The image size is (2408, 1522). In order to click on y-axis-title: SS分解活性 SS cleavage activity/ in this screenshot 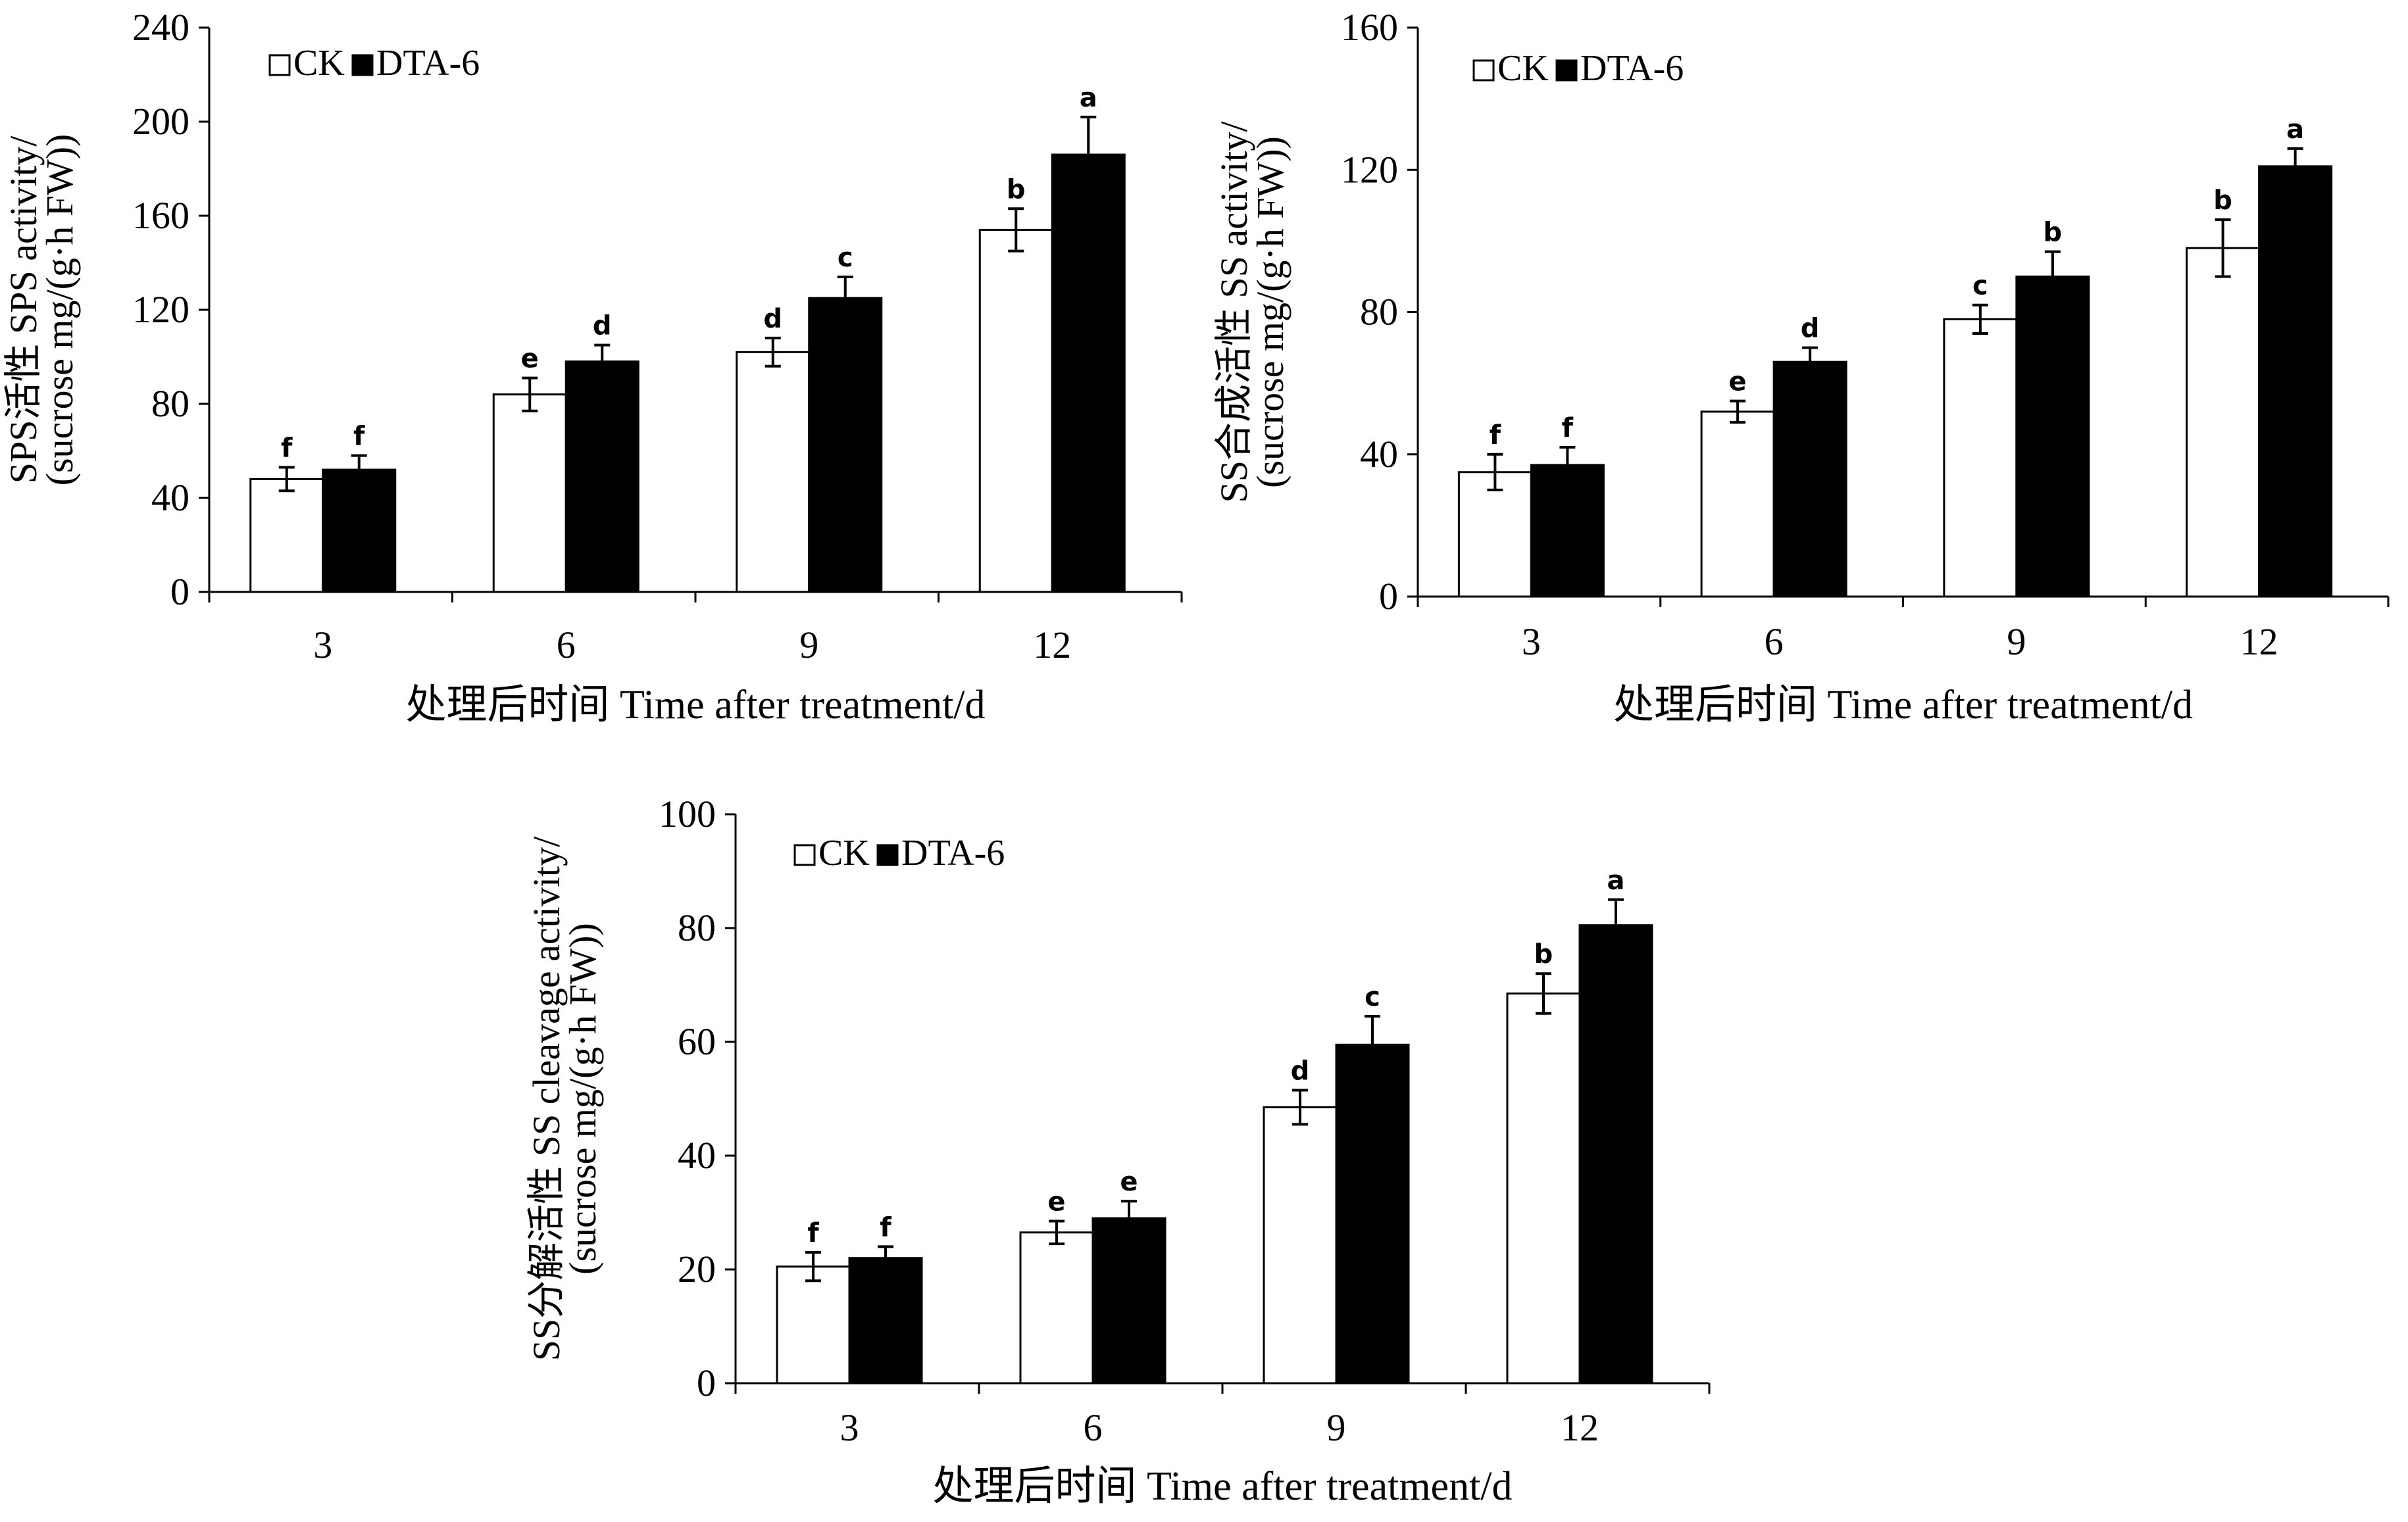, I will do `click(546, 1098)`.